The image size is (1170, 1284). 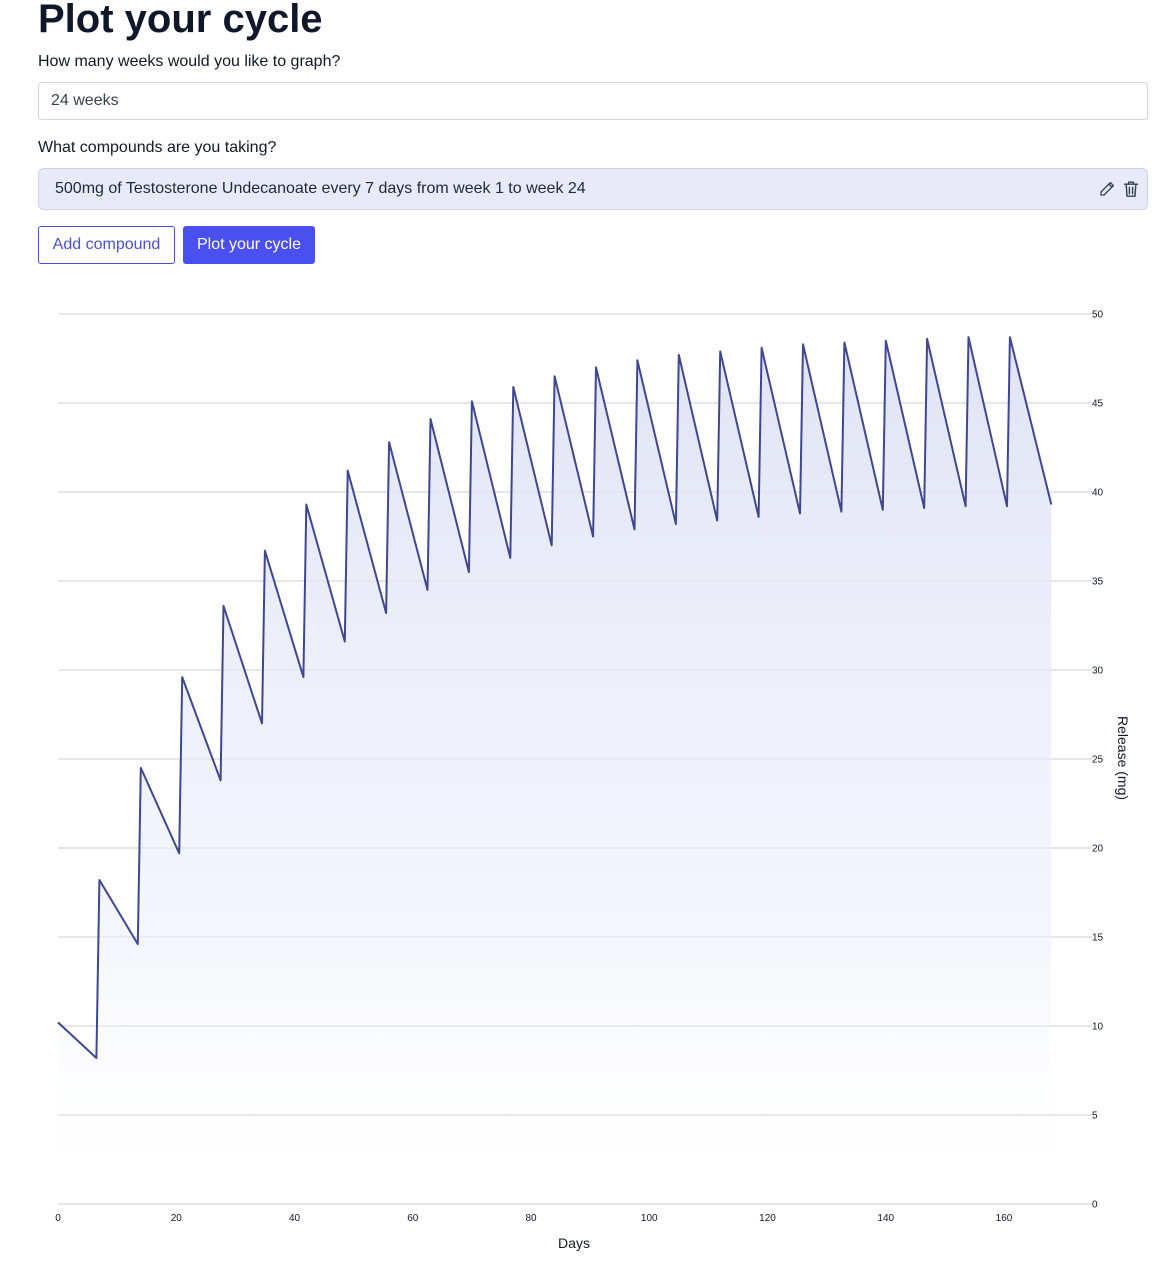 I want to click on y-tick-label: 45, so click(x=1098, y=404).